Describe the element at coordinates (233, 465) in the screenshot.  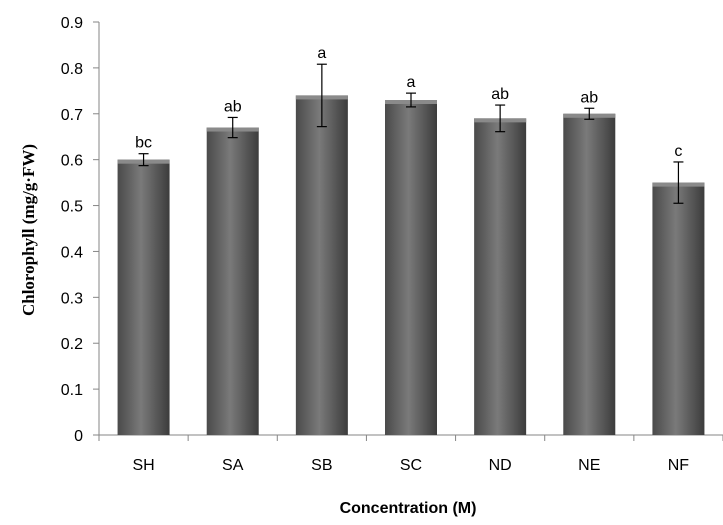
I see `x-tick-label: SA` at that location.